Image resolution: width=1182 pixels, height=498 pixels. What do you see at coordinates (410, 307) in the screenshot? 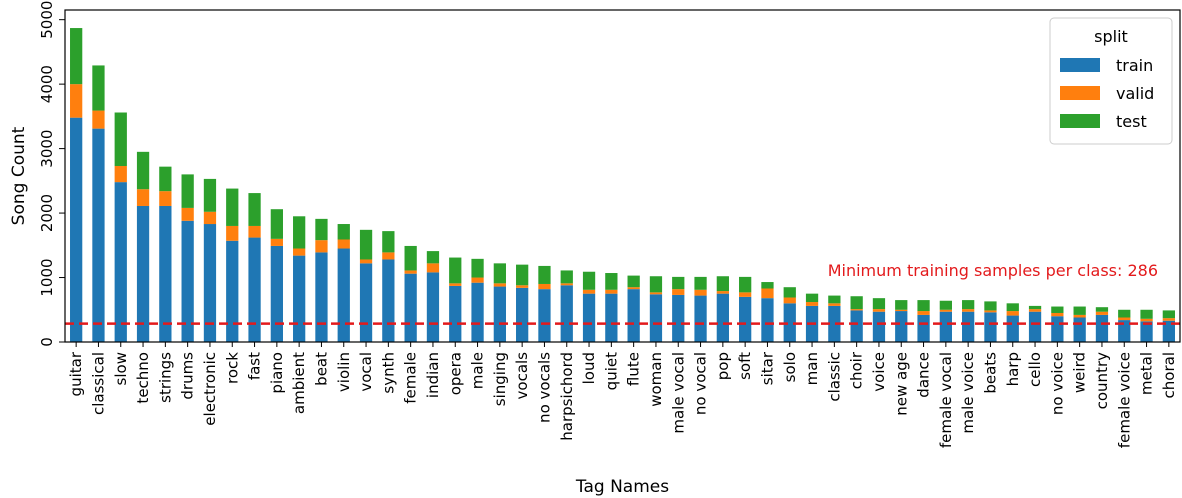
I see `bar-train-female` at bounding box center [410, 307].